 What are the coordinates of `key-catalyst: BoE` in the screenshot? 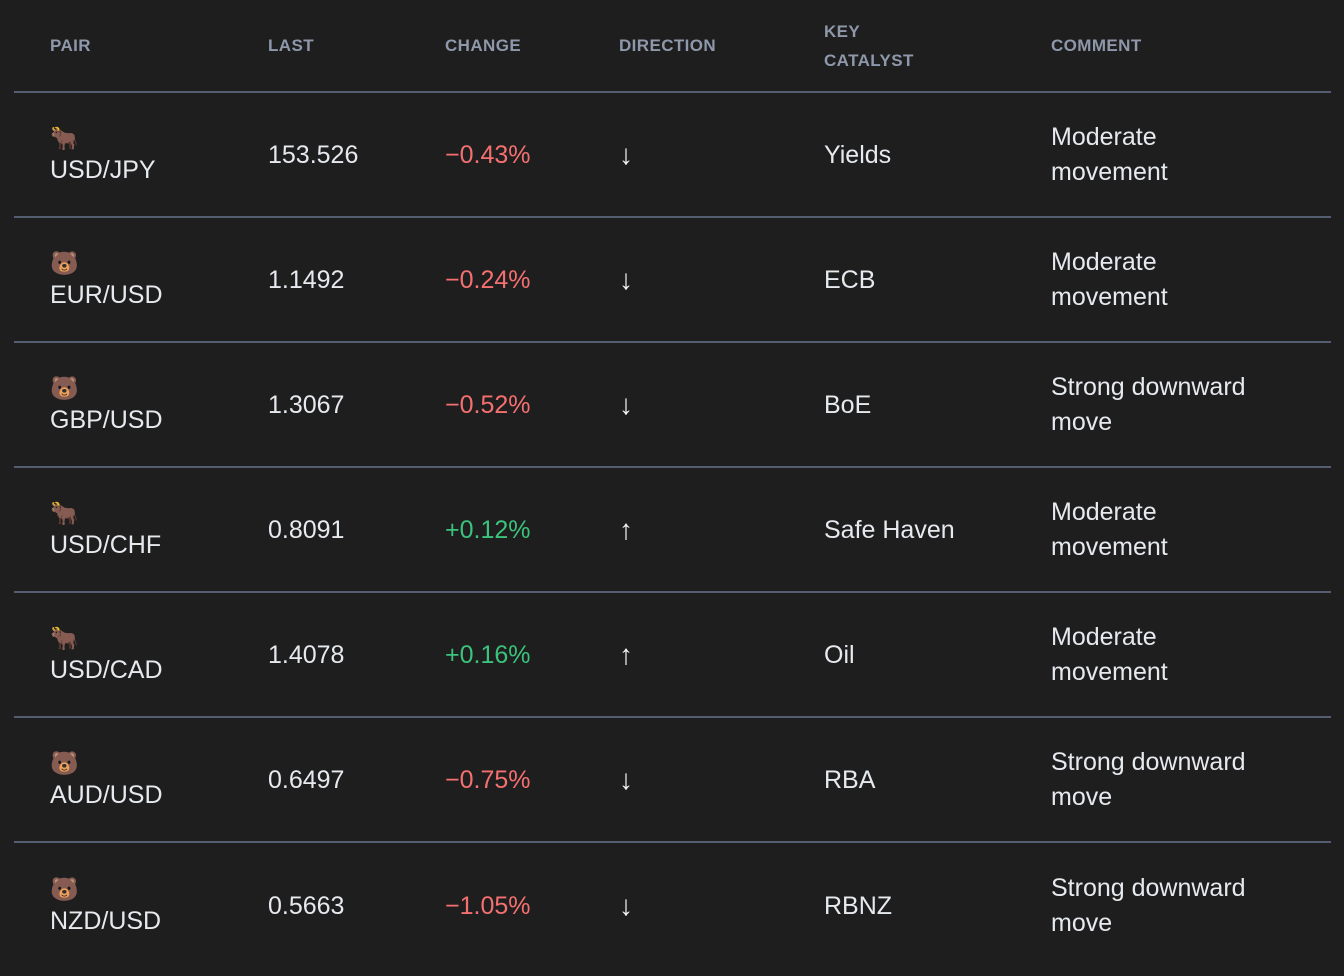 It's located at (848, 404).